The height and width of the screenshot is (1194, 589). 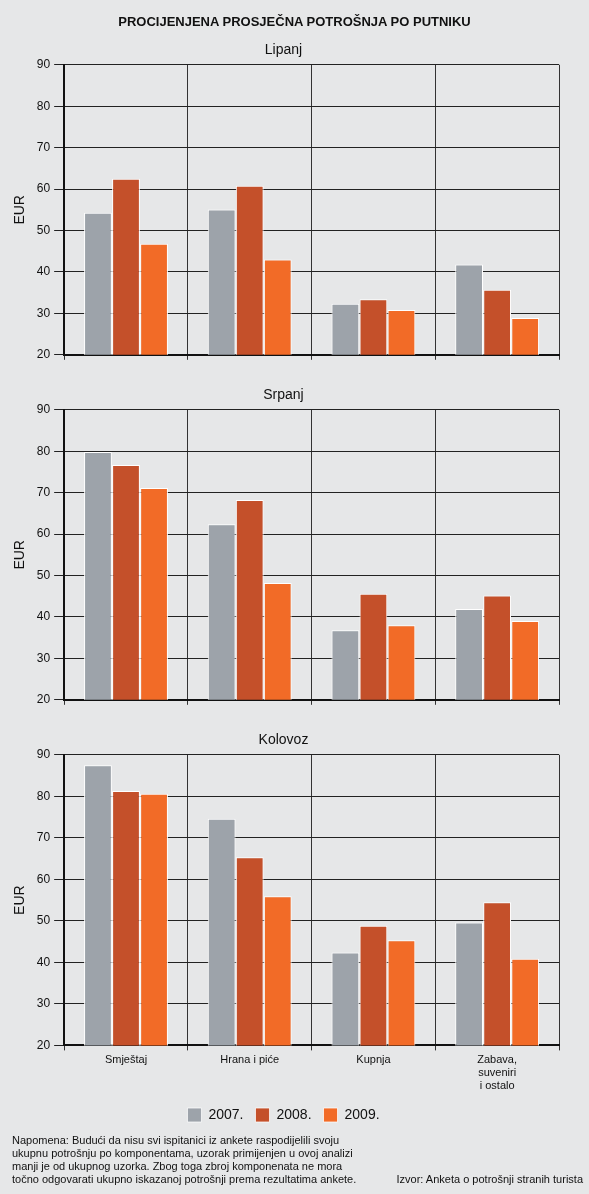 I want to click on chart-title: PROCIJENJENA PROSJEČNA POTROŠNJA PO PUTNIKU, so click(x=294, y=22).